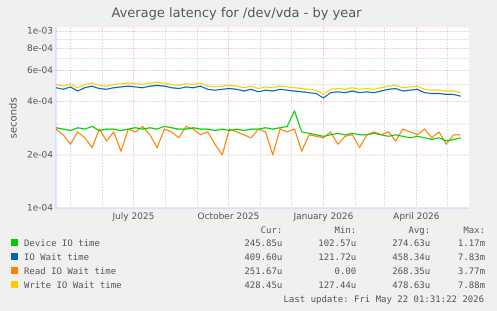  I want to click on text: 127.44u, so click(336, 286).